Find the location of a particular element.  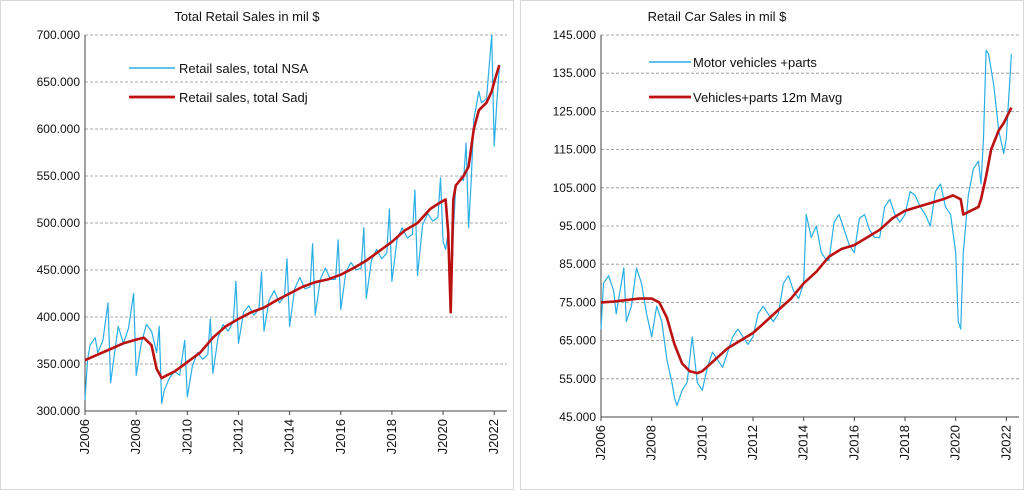

chart-title: Retail Car Sales in mil $ is located at coordinates (717, 16).